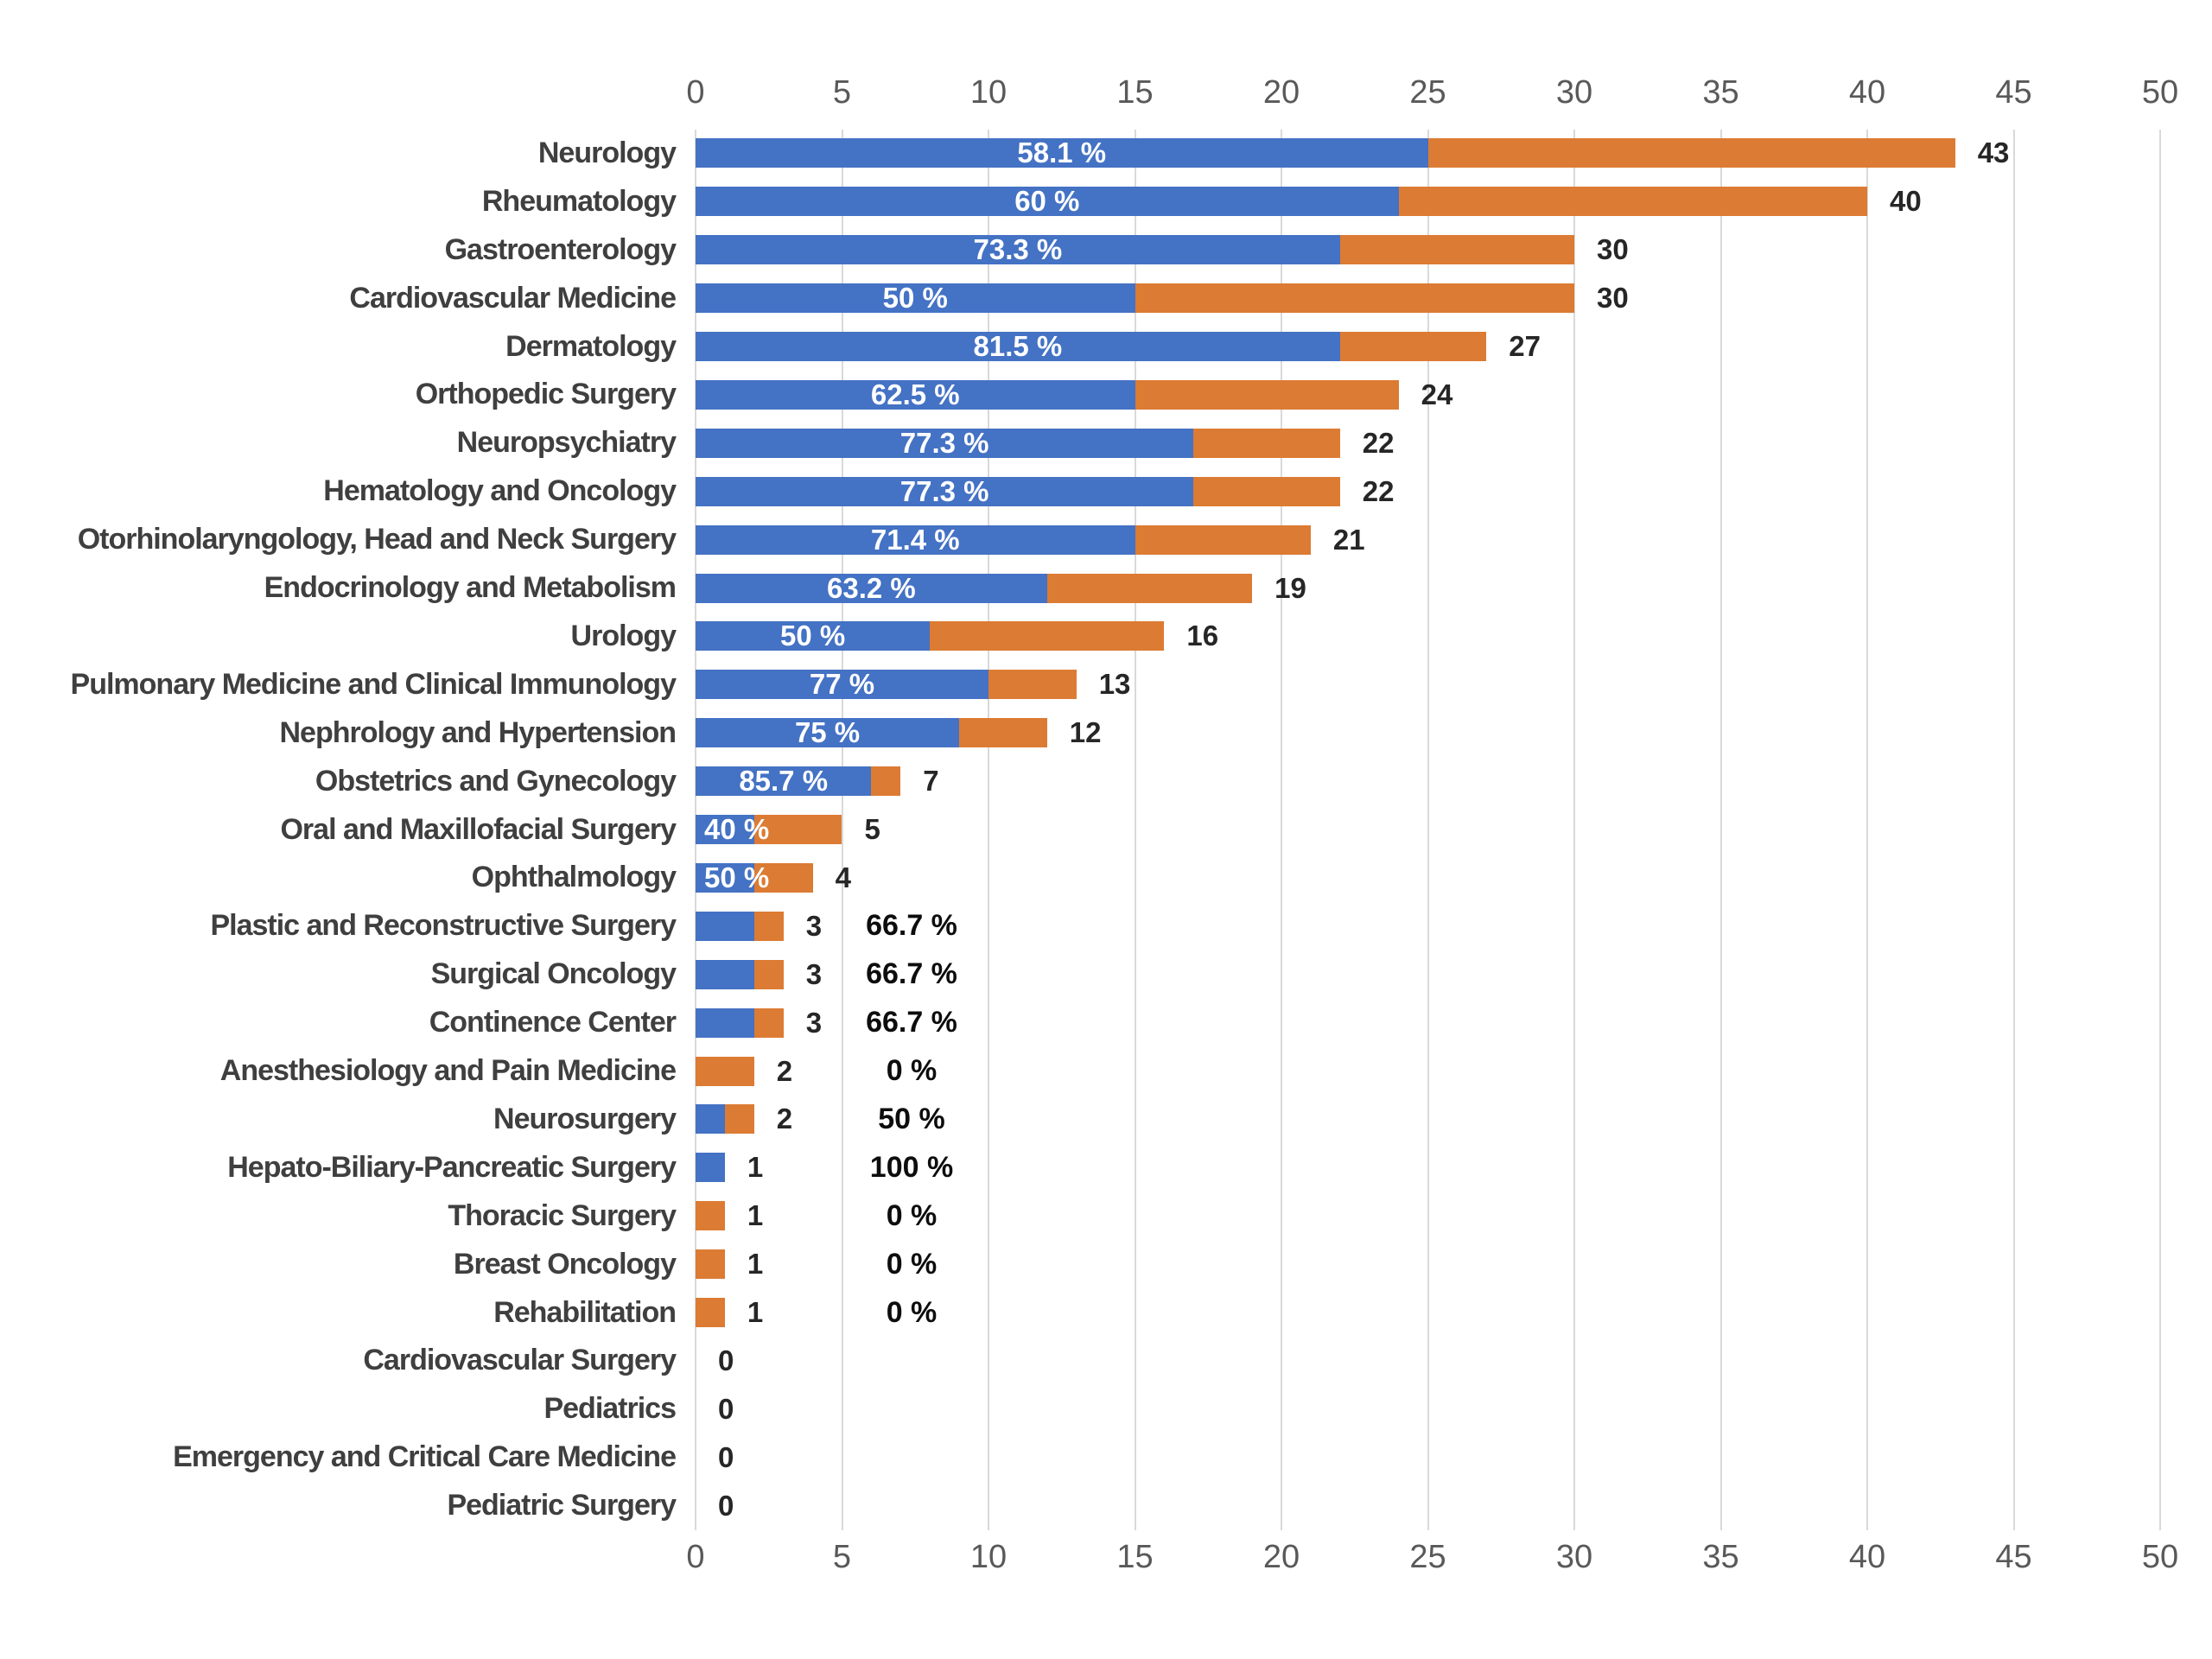 The width and height of the screenshot is (2212, 1659). Describe the element at coordinates (1867, 92) in the screenshot. I see `top-axis-tick-label: 40` at that location.